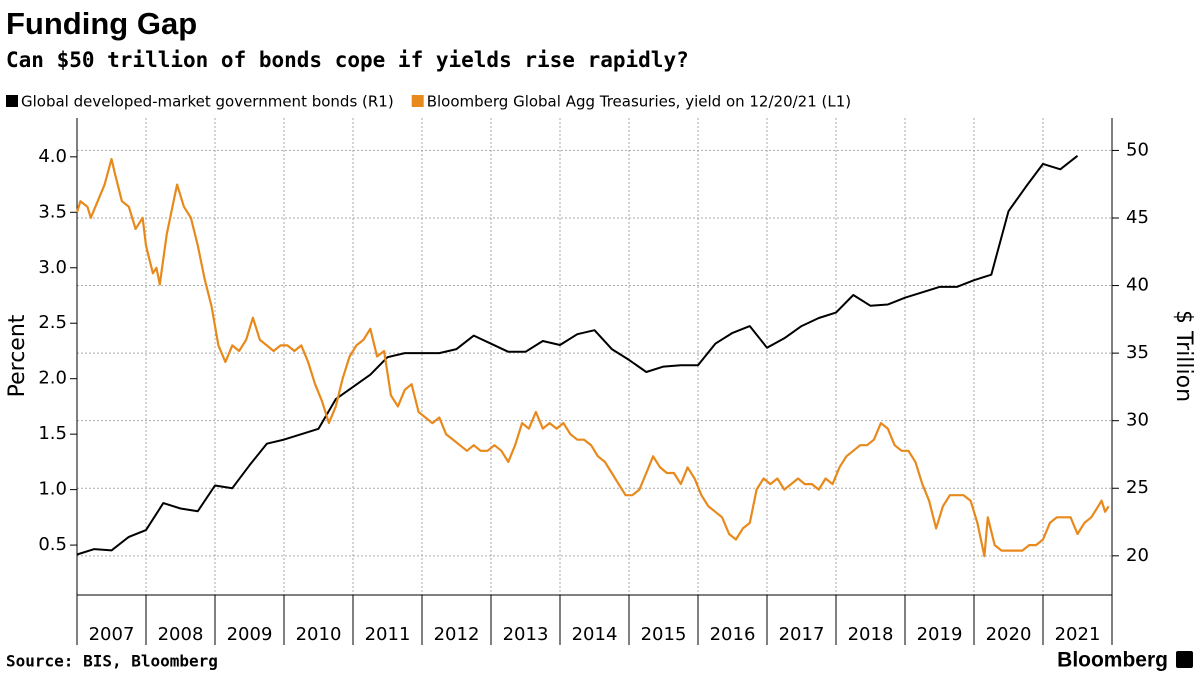 This screenshot has height=677, width=1199. Describe the element at coordinates (1137, 149) in the screenshot. I see `y2-tick-label: 50` at that location.